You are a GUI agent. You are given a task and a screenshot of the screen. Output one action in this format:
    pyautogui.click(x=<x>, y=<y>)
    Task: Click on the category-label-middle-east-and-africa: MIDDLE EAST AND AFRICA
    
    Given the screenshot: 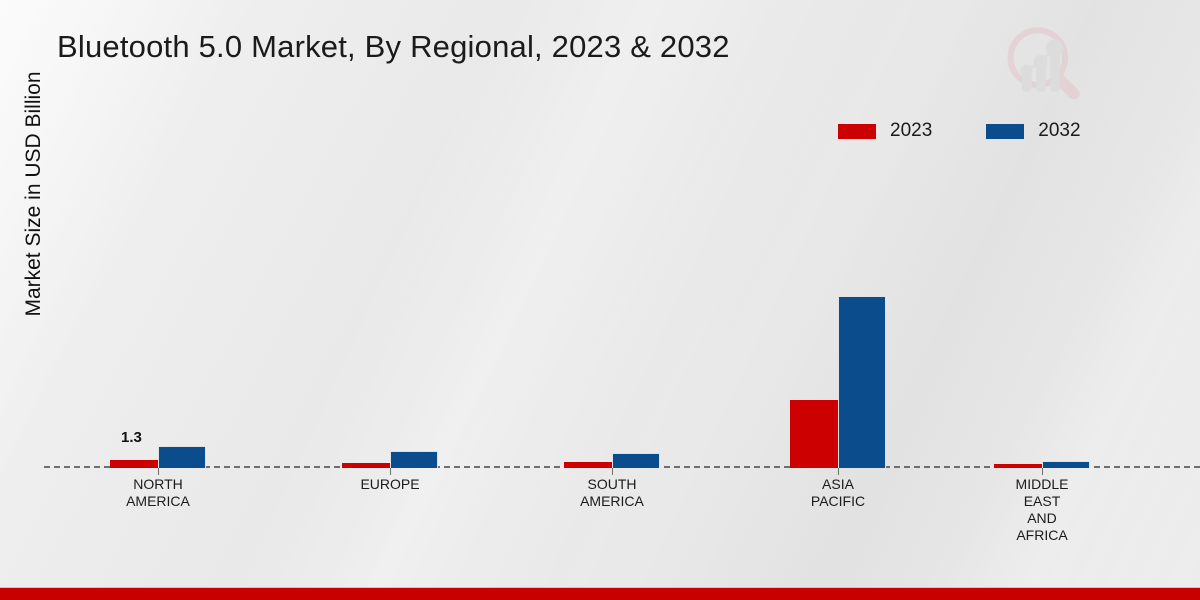 What is the action you would take?
    pyautogui.click(x=1042, y=509)
    